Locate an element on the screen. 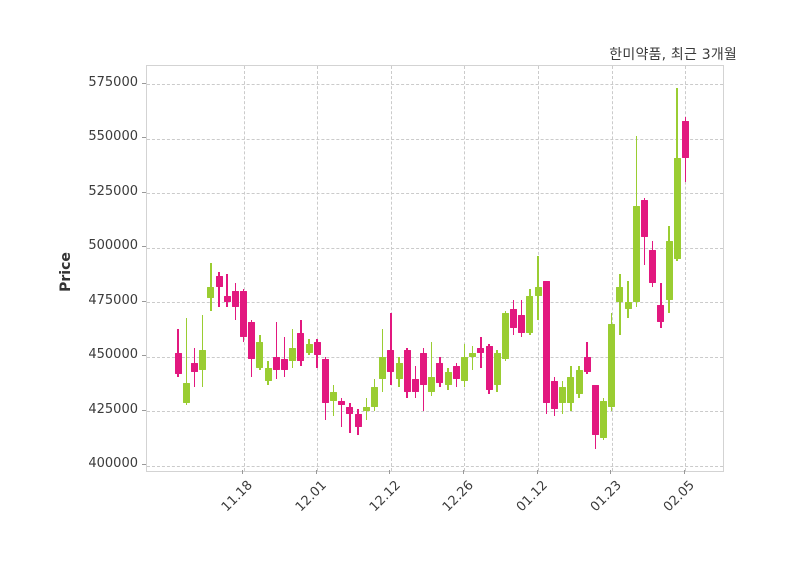  x-tick-label: 12.12 is located at coordinates (385, 496).